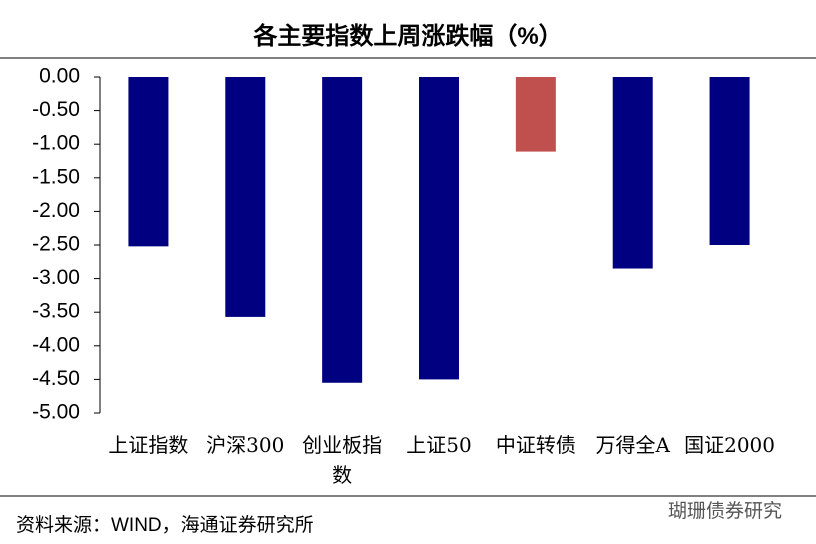 Image resolution: width=816 pixels, height=544 pixels. I want to click on y-tick-label: 0.00, so click(59, 76).